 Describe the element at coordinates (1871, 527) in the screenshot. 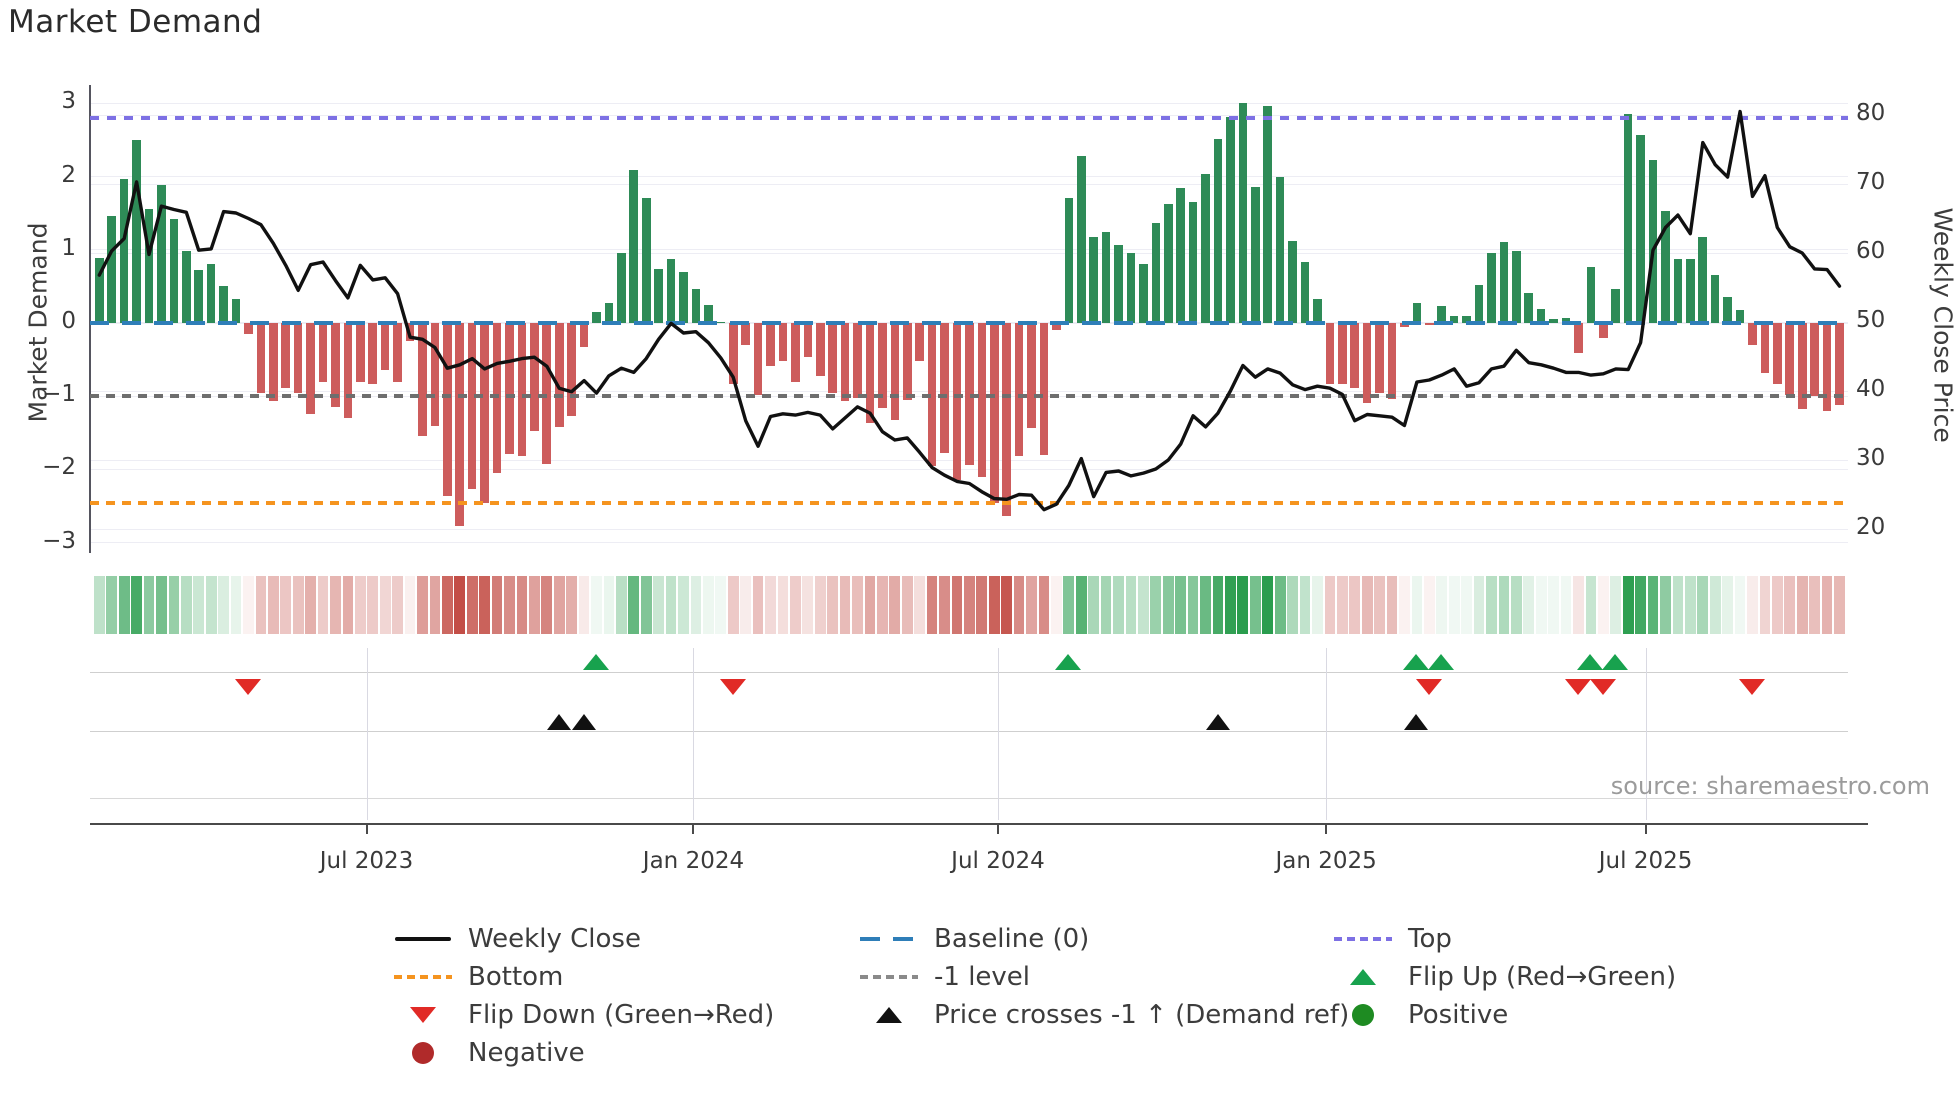

I see `y-axis-tick-right: 20` at that location.